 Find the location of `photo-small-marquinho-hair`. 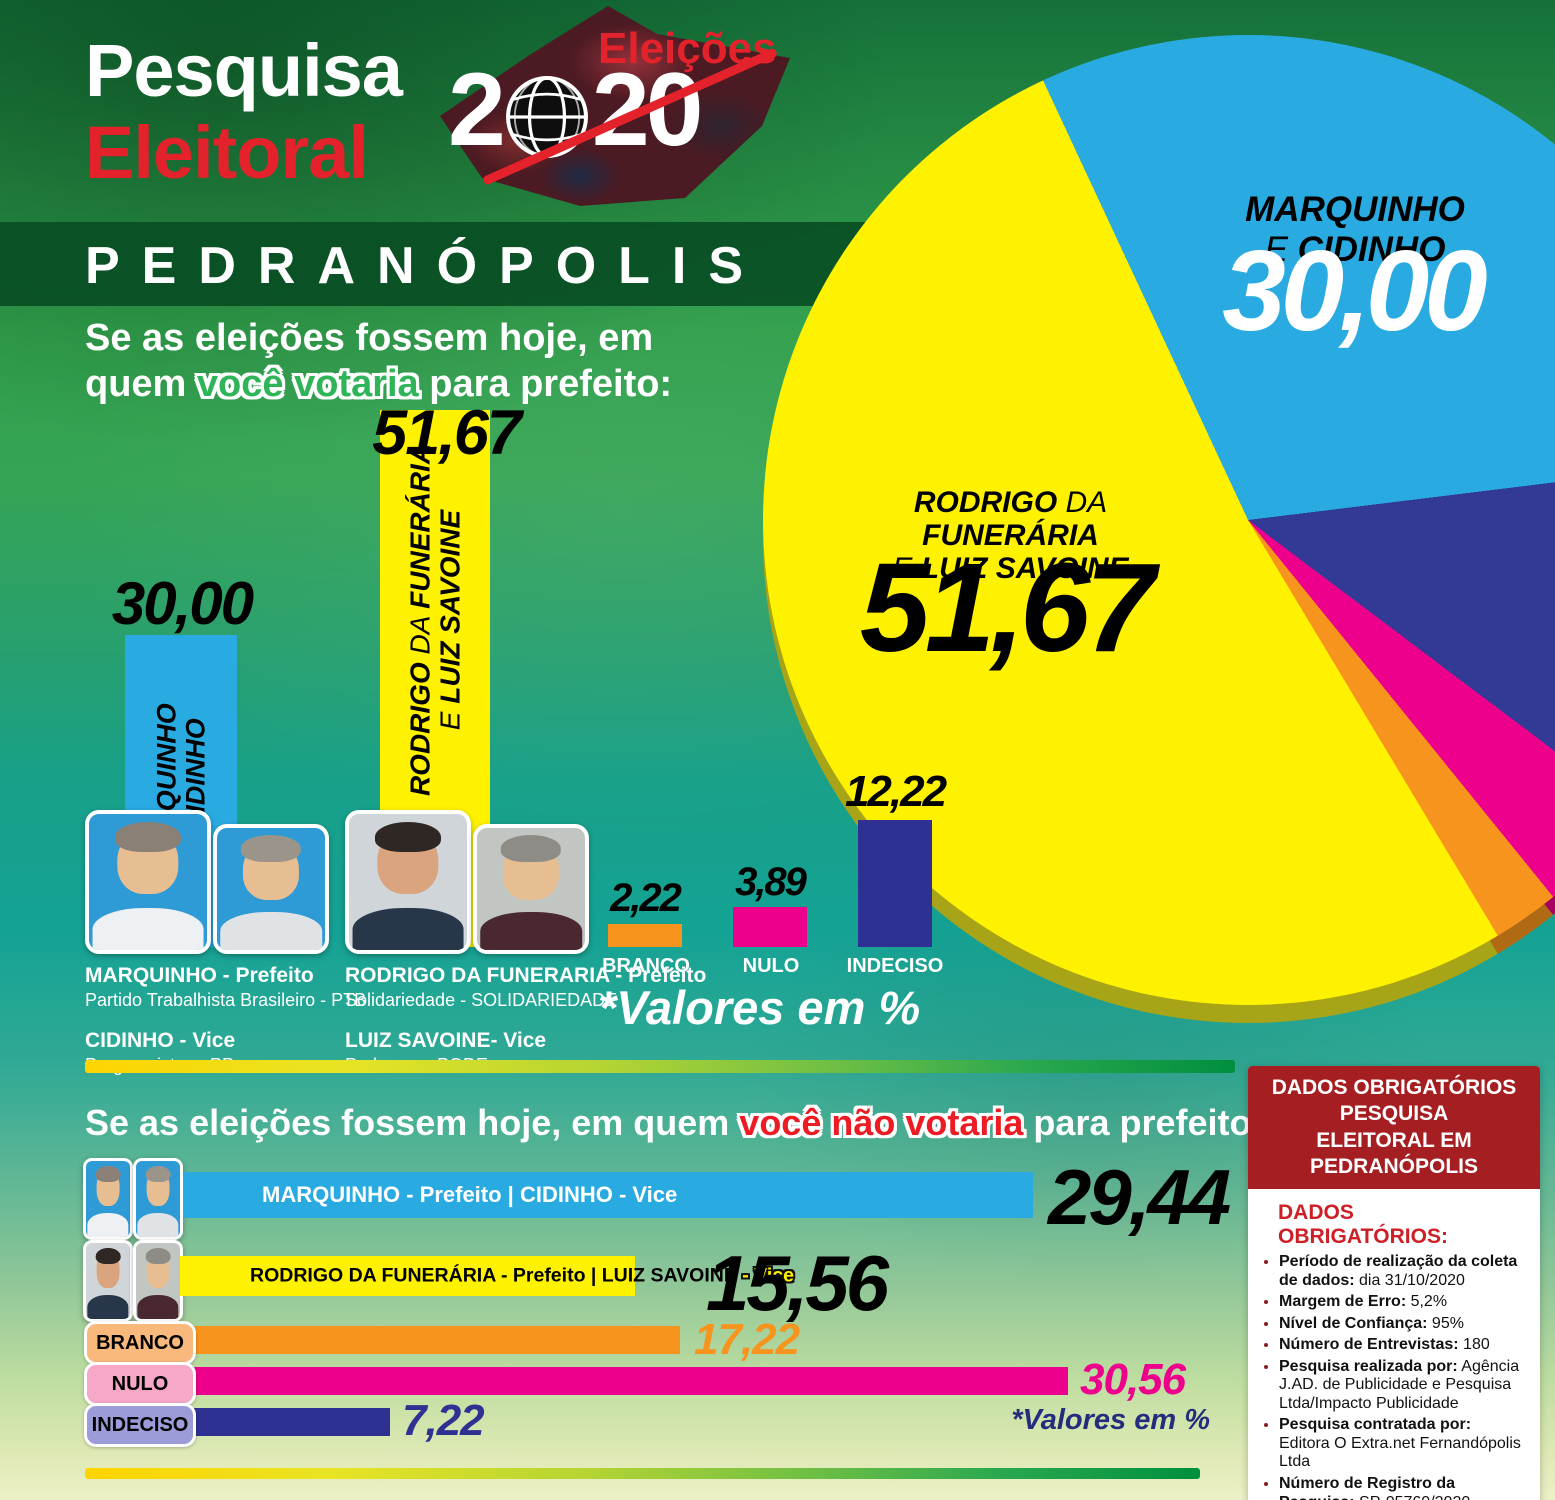

photo-small-marquinho-hair is located at coordinates (108, 1174).